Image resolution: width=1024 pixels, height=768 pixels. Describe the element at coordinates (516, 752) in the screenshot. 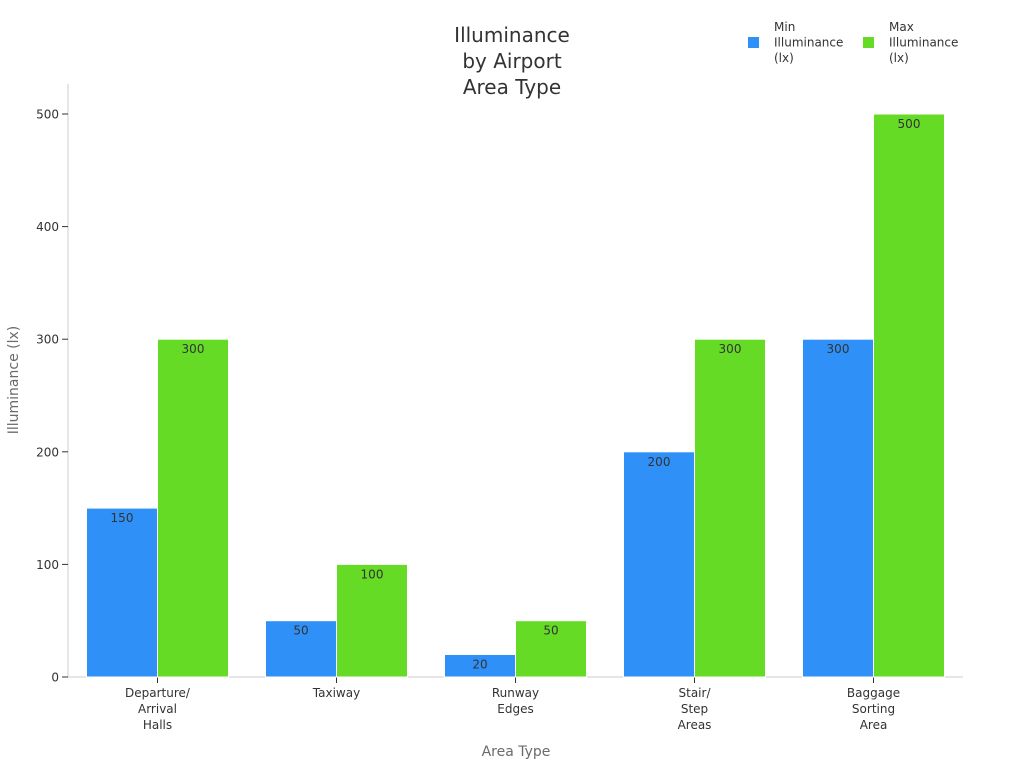

I see `x-axis-title: Area Type` at that location.